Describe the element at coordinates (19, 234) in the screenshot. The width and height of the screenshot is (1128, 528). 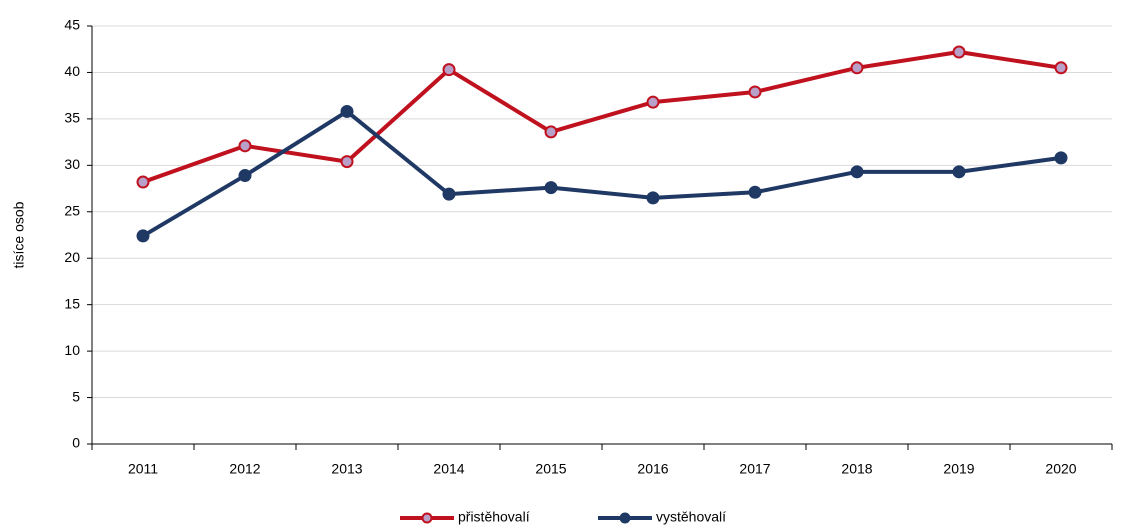
I see `y-axis-title: tisíce osob` at that location.